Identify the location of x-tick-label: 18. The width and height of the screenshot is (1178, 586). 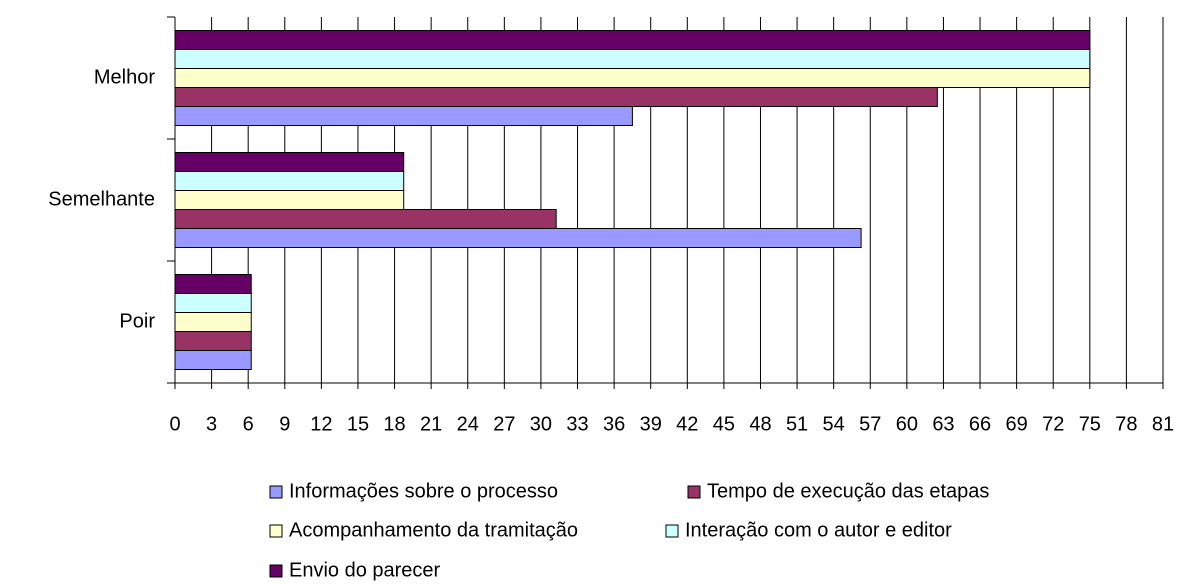
(394, 424).